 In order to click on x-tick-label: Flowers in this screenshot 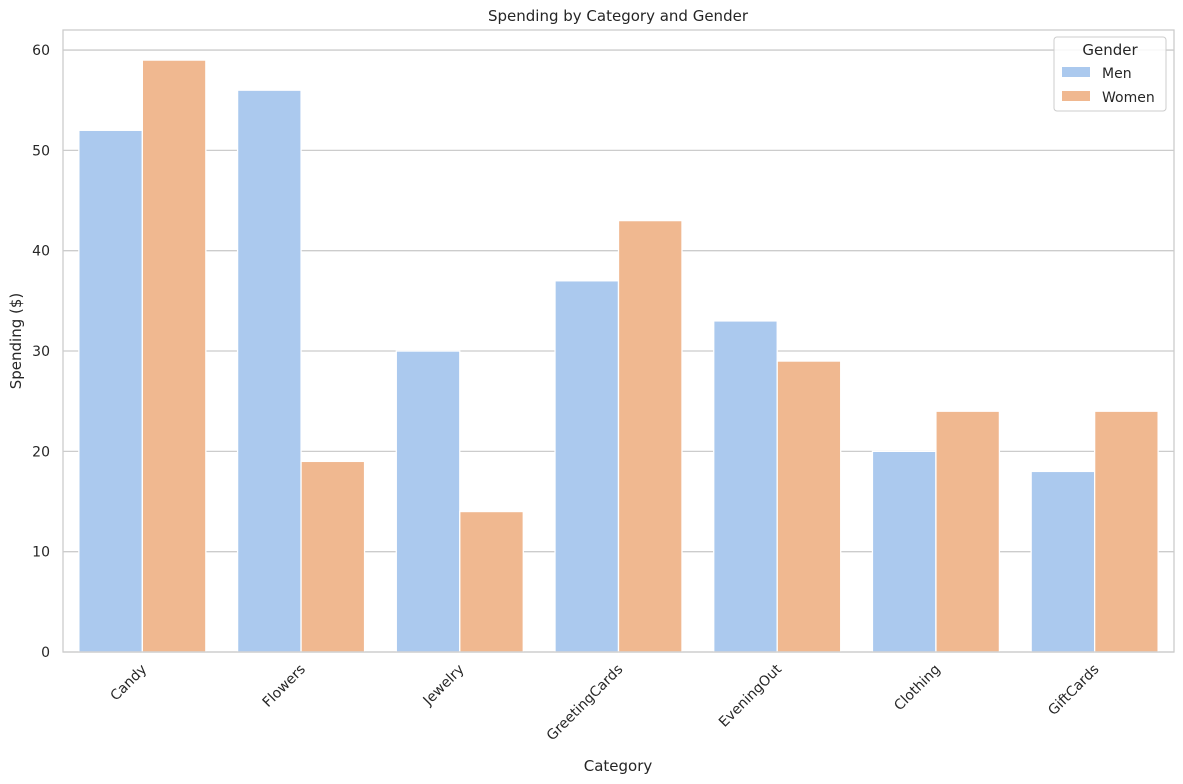, I will do `click(284, 686)`.